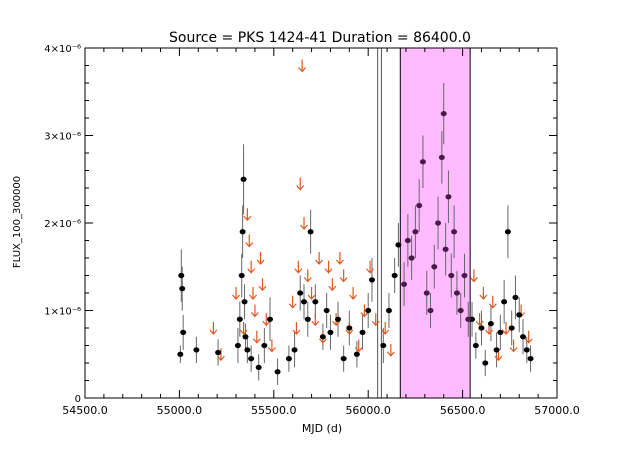 Image resolution: width=621 pixels, height=452 pixels. What do you see at coordinates (463, 410) in the screenshot?
I see `x-tick-label: 56500.0` at bounding box center [463, 410].